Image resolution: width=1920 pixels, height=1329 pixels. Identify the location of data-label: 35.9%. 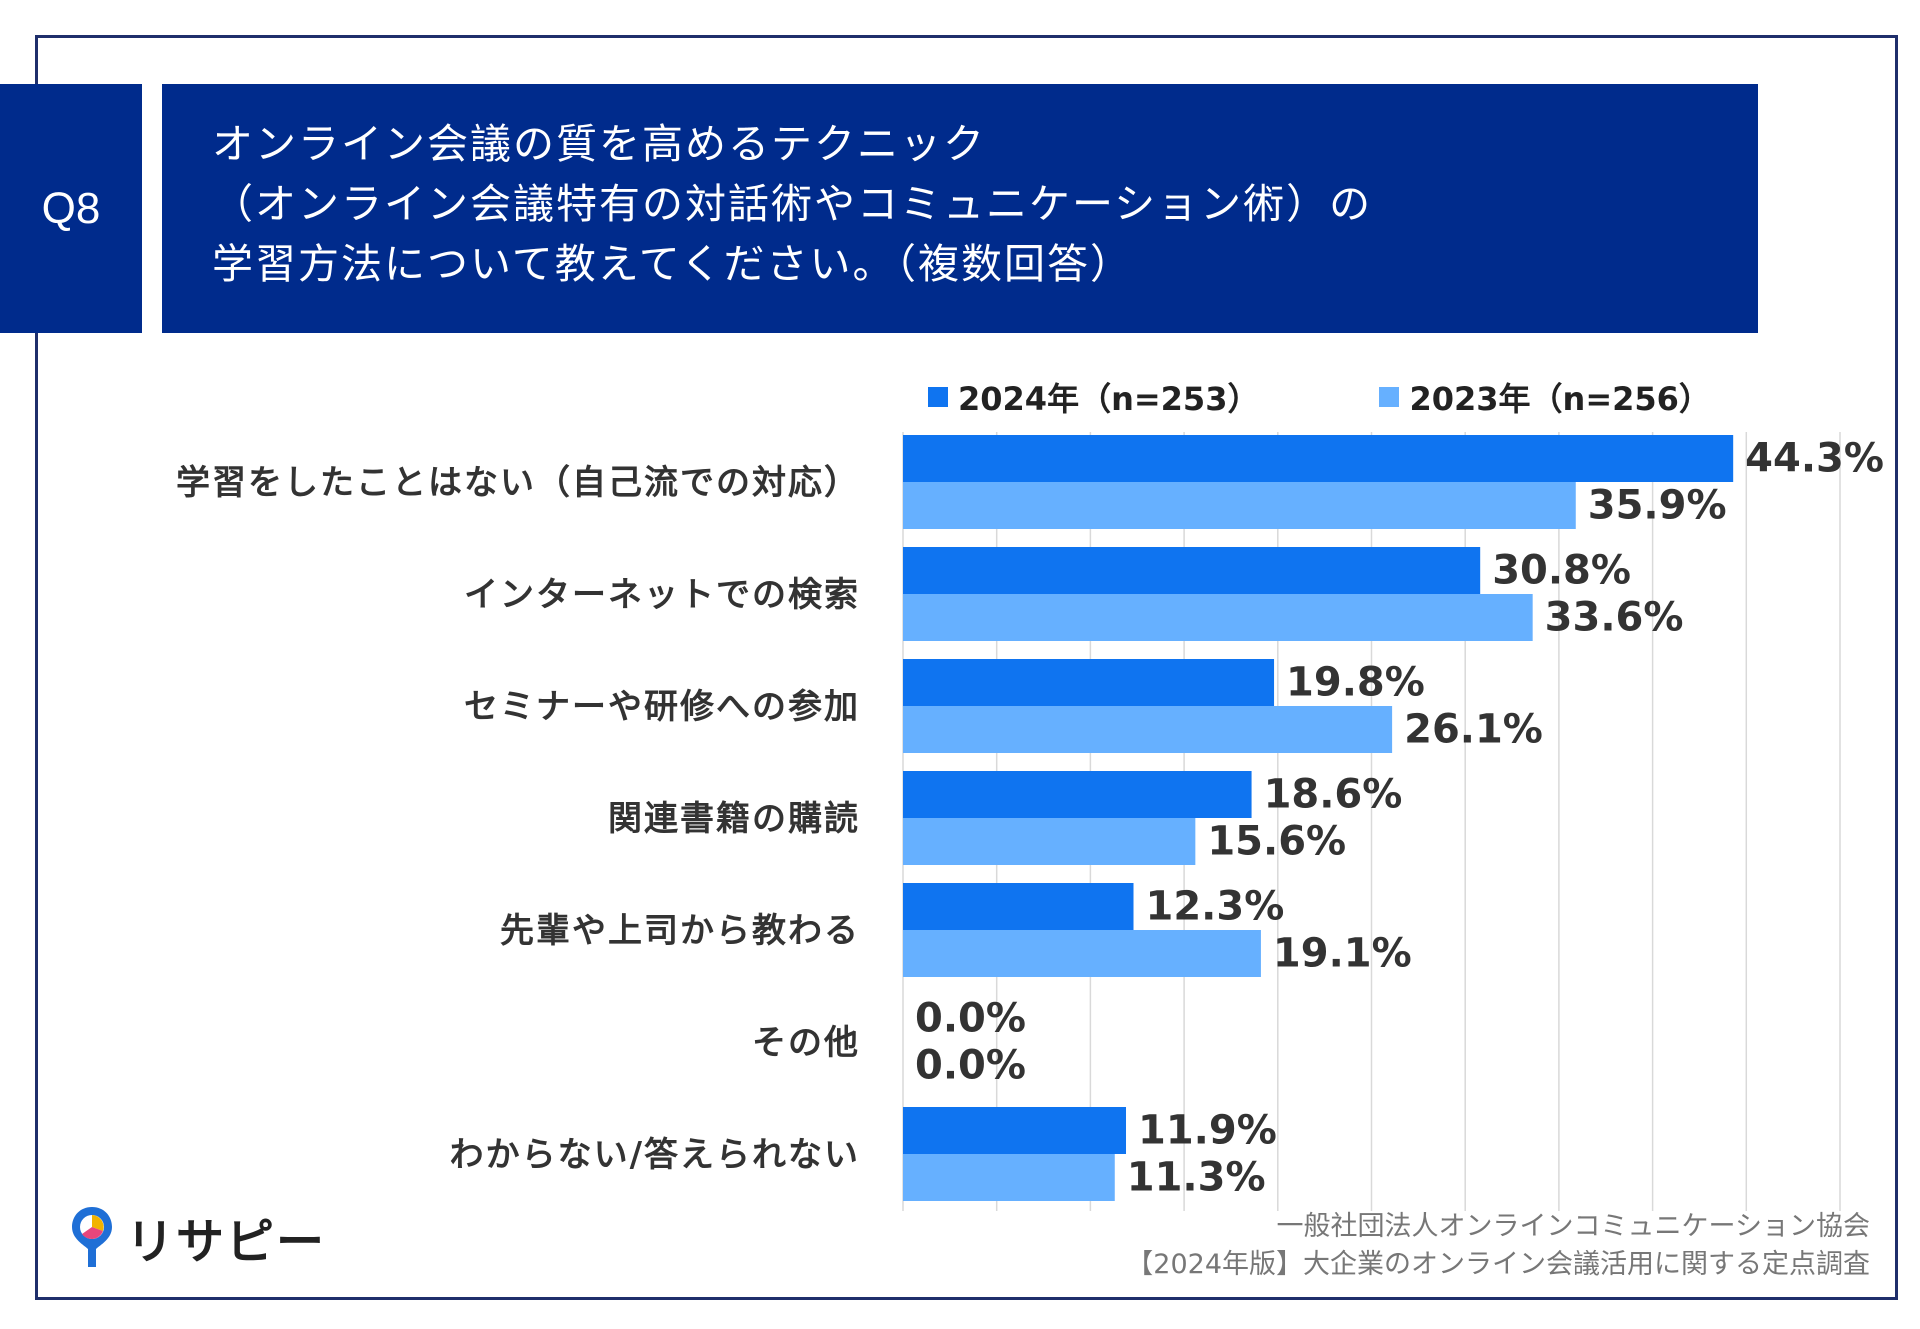
(1657, 506).